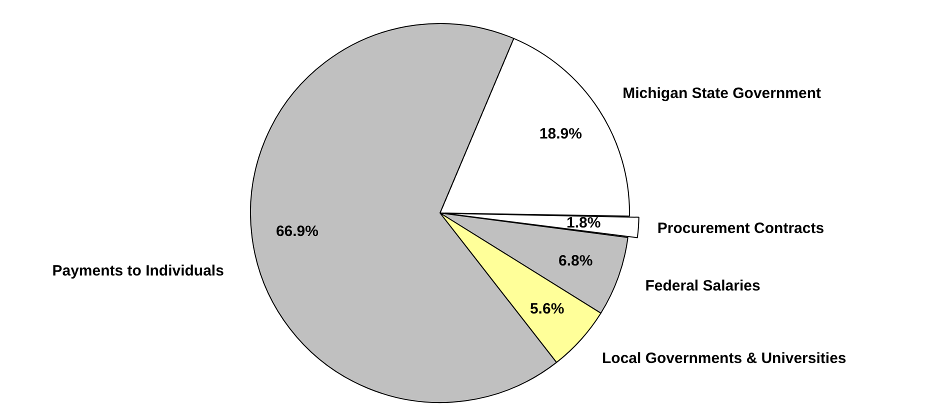  I want to click on data-label: 66.9%, so click(297, 231).